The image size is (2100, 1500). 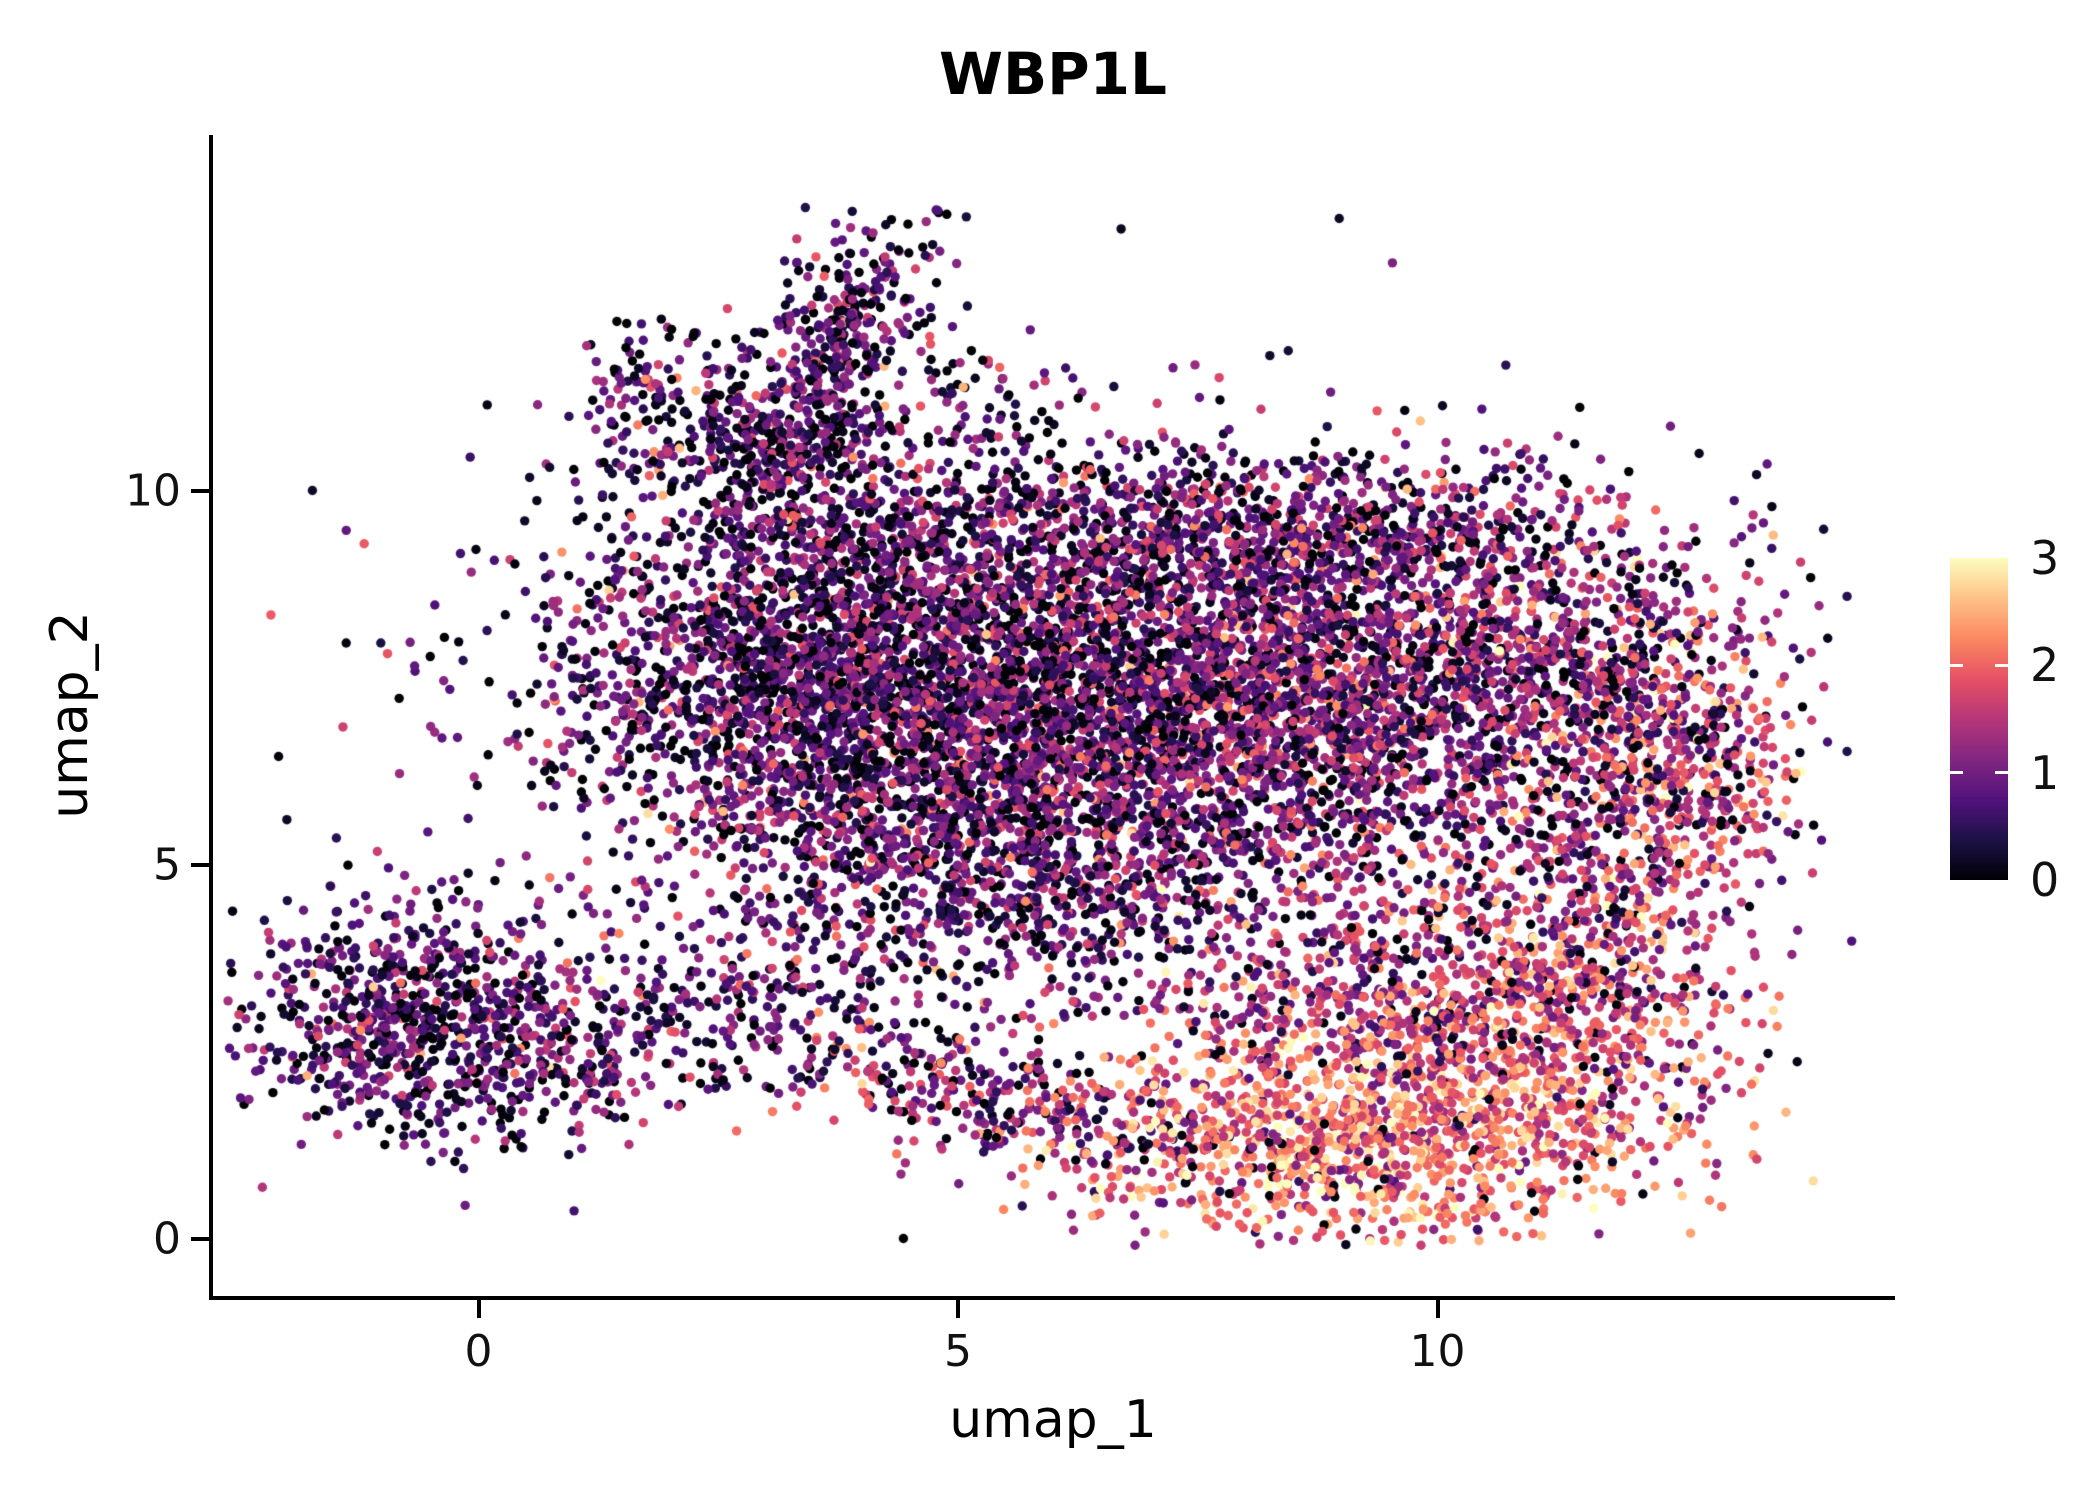 What do you see at coordinates (2045, 880) in the screenshot?
I see `colorbar-break-label: 0` at bounding box center [2045, 880].